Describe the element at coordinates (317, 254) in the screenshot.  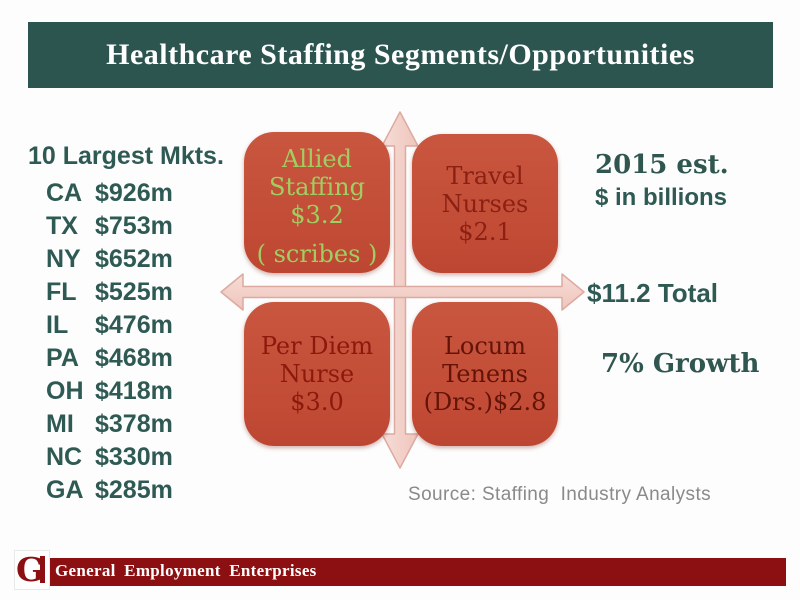
I see `box-note-scribes: ( scribes )` at that location.